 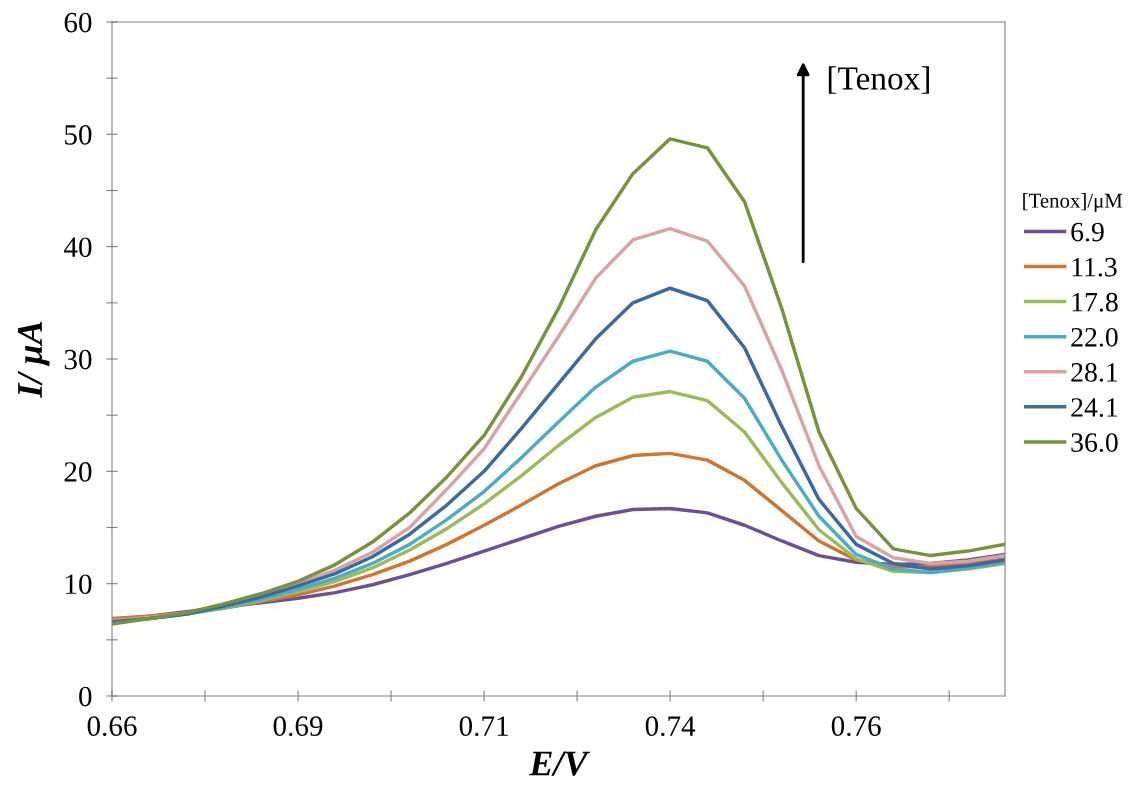 I want to click on y-tick-label: 50, so click(x=78, y=135).